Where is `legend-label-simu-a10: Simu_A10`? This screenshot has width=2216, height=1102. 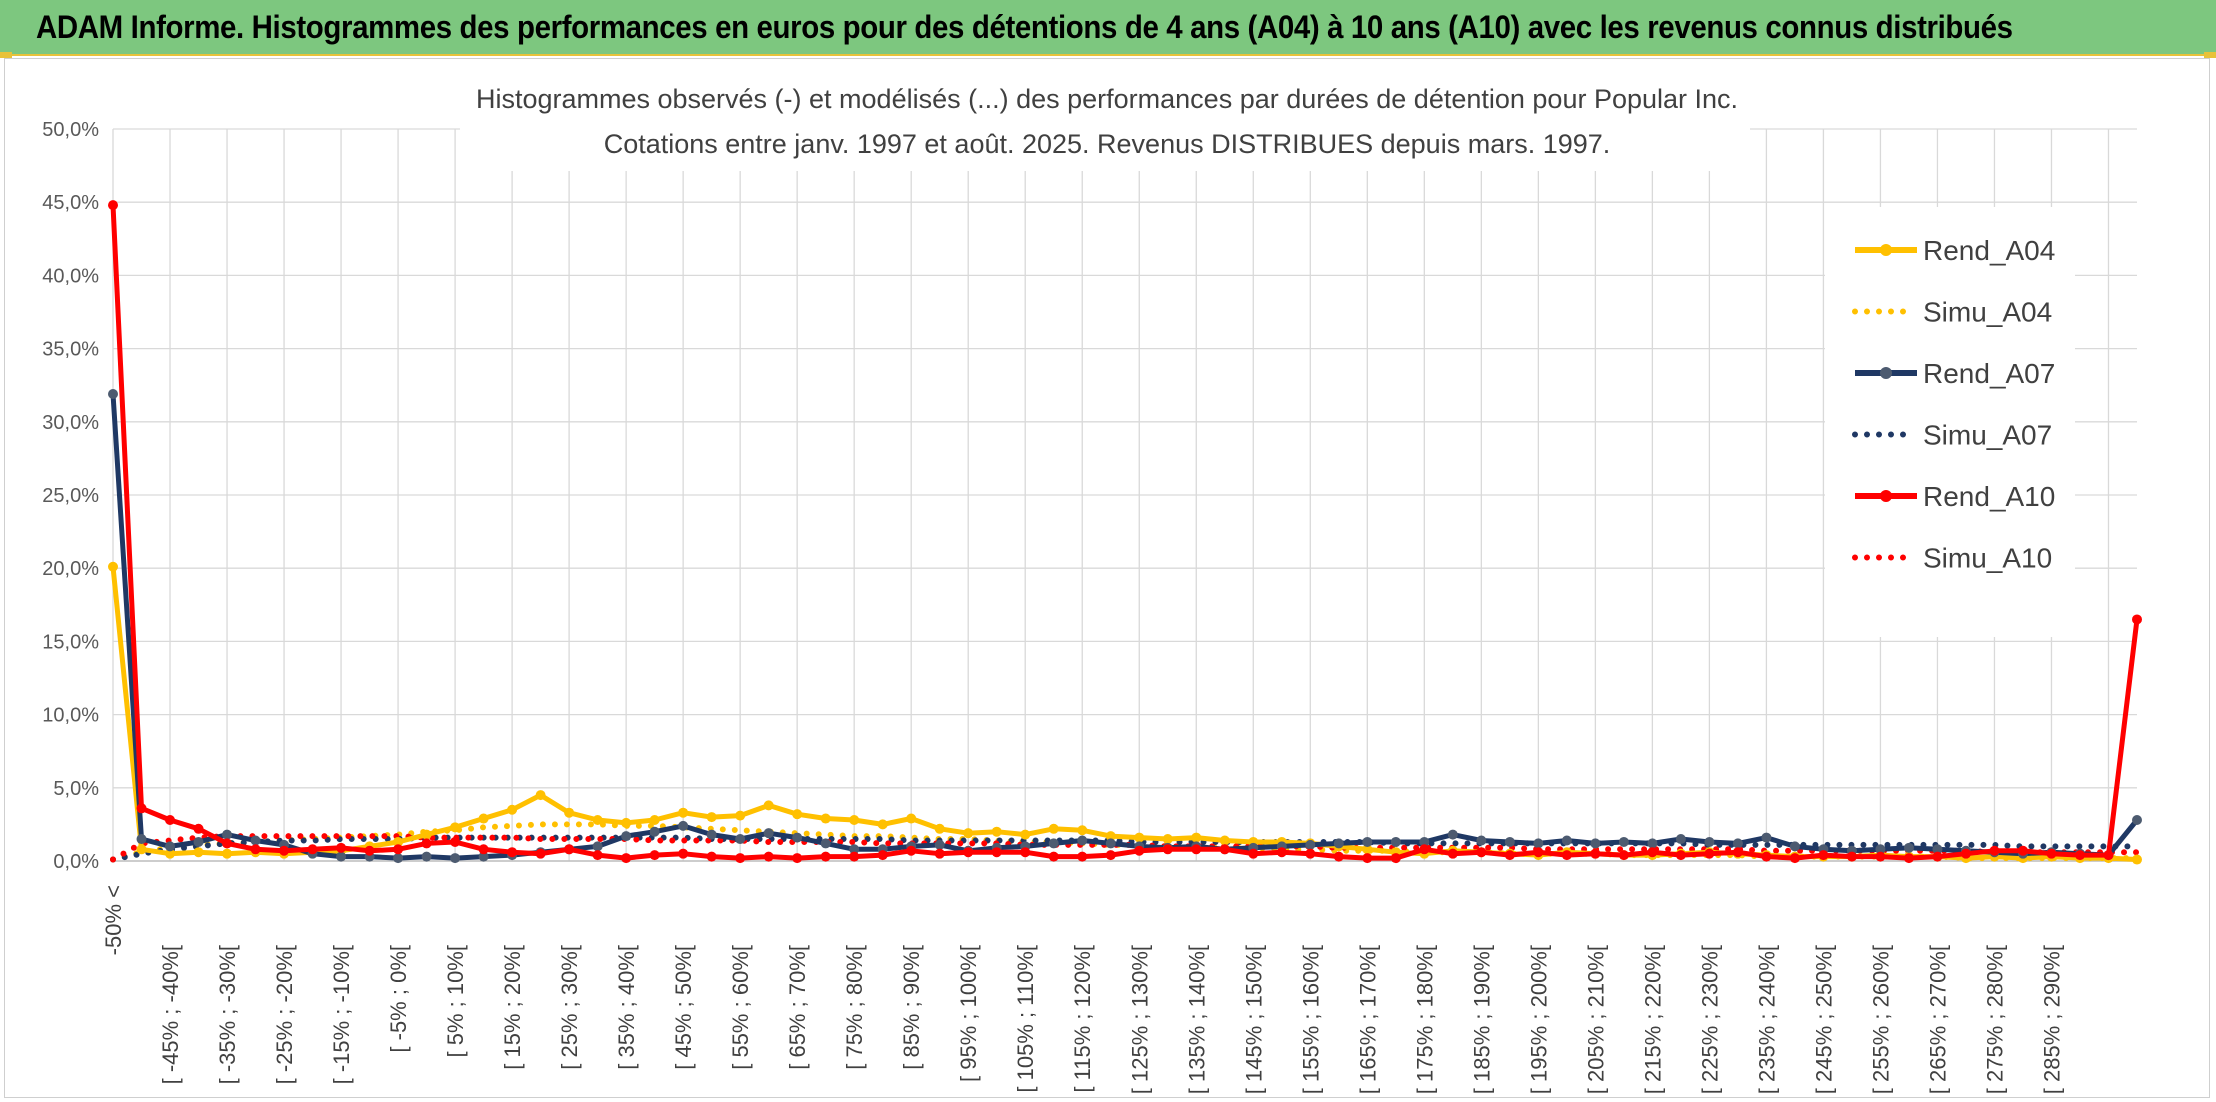
legend-label-simu-a10: Simu_A10 is located at coordinates (1987, 558).